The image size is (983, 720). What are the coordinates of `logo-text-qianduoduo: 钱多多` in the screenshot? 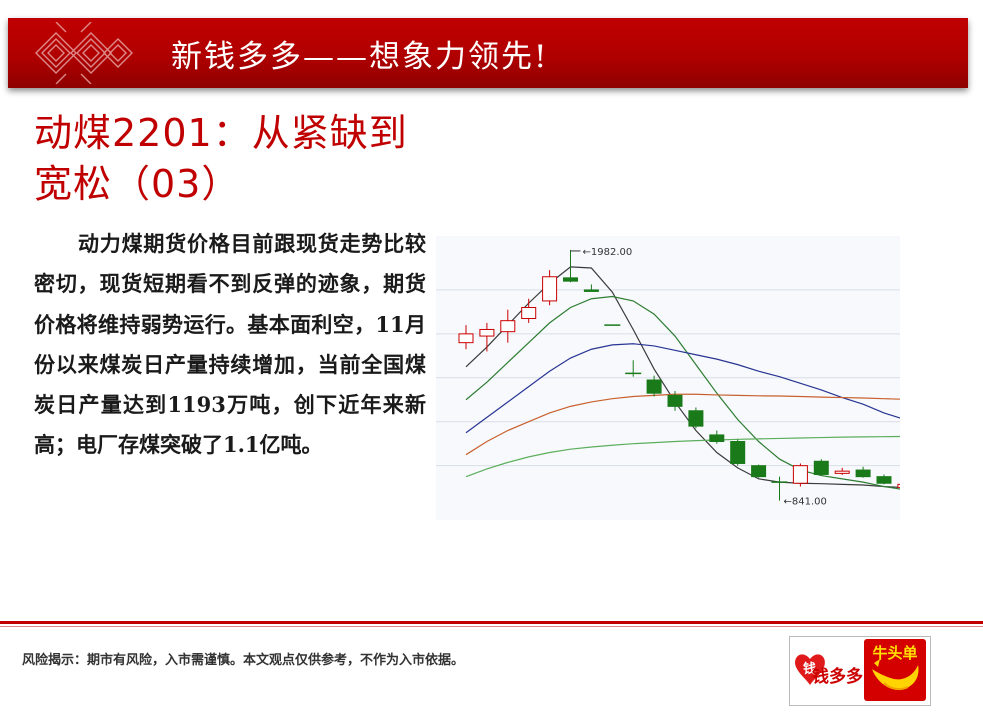 It's located at (837, 677).